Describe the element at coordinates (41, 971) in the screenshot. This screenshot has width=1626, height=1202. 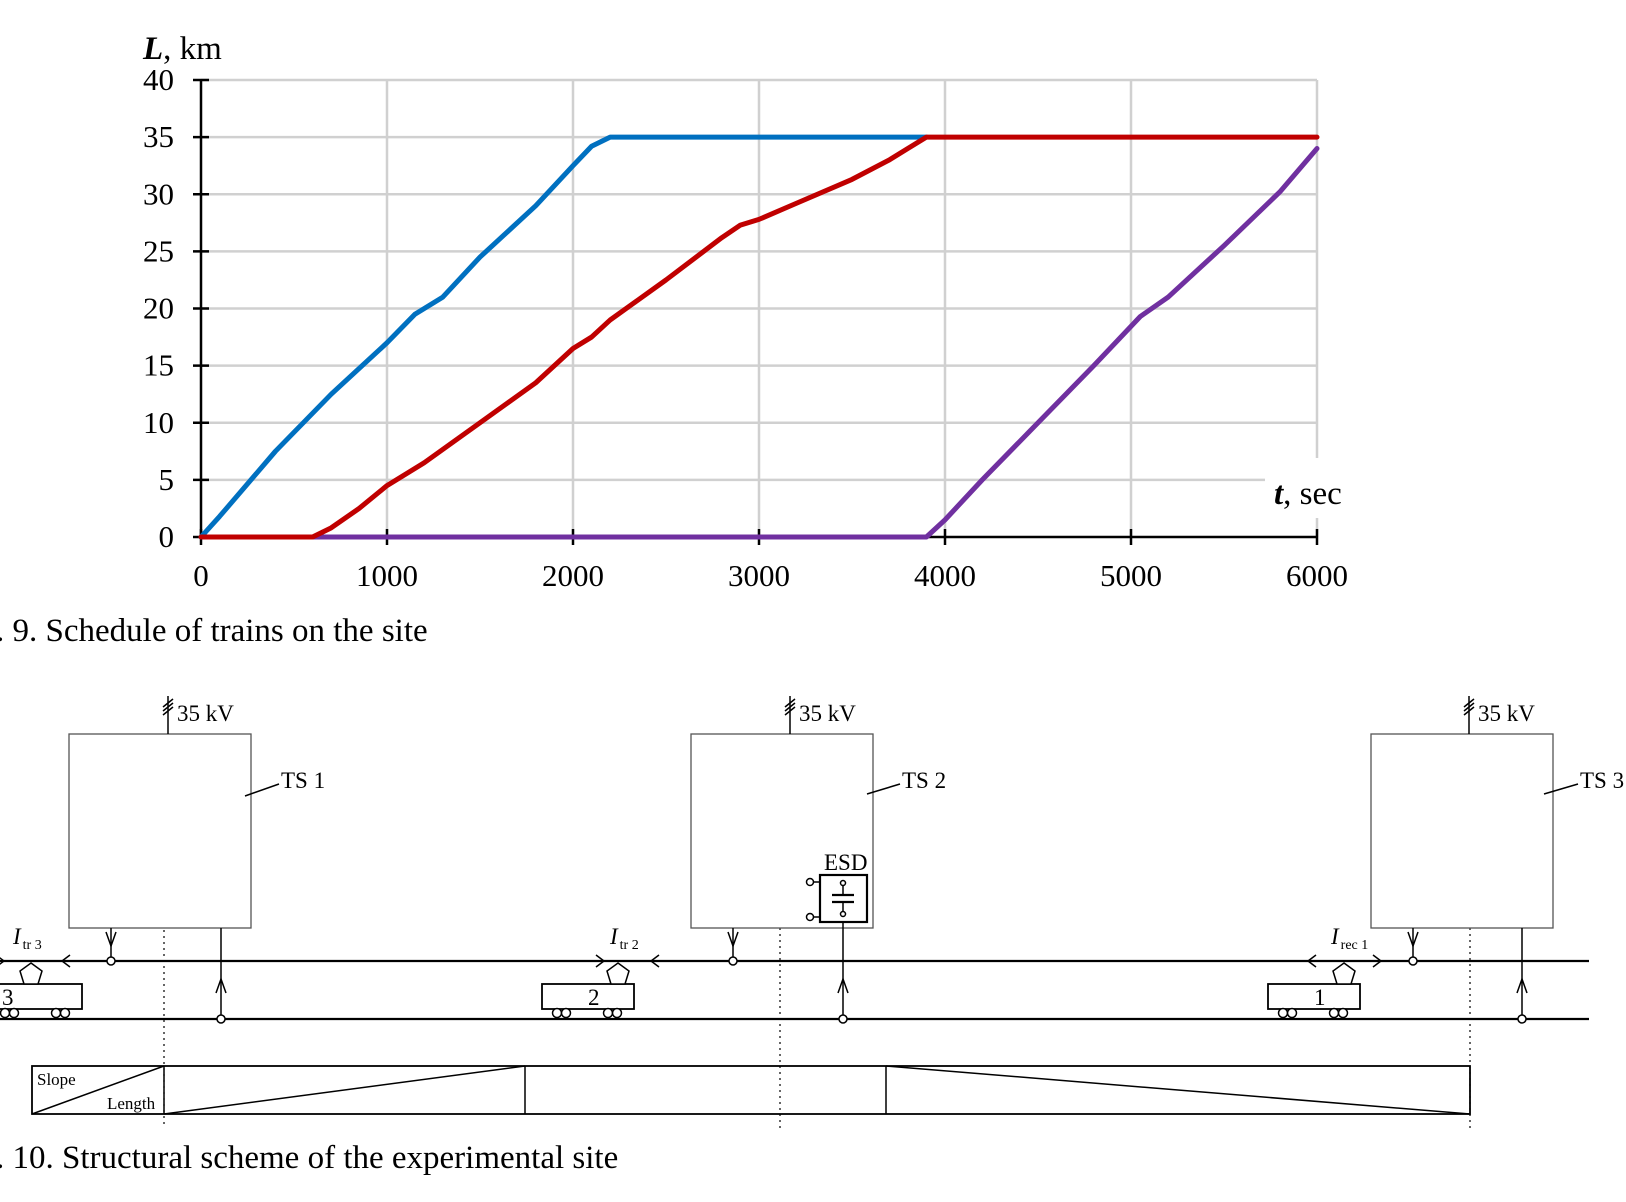
I see `train: 3 I tr 3` at that location.